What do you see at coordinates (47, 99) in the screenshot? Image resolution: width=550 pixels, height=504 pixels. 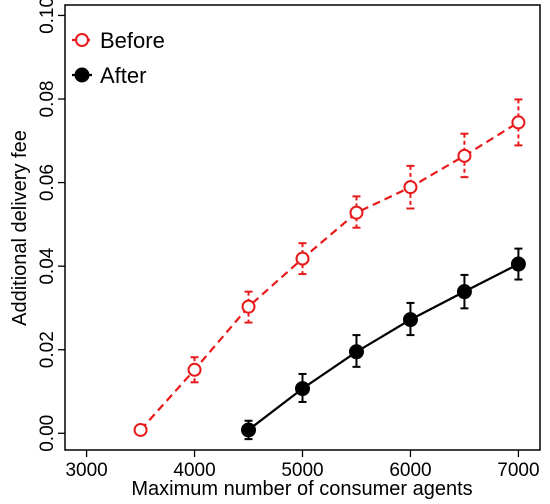 I see `y-tick-label-4: 0.08` at bounding box center [47, 99].